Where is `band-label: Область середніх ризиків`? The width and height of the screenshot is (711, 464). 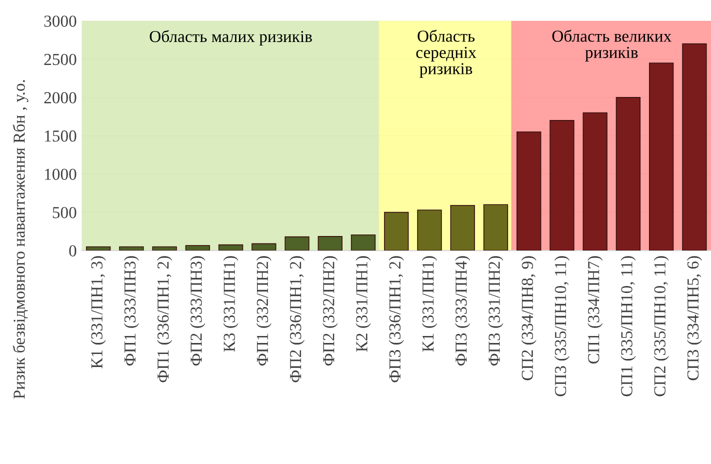 band-label: Область середніх ризиків is located at coordinates (446, 54).